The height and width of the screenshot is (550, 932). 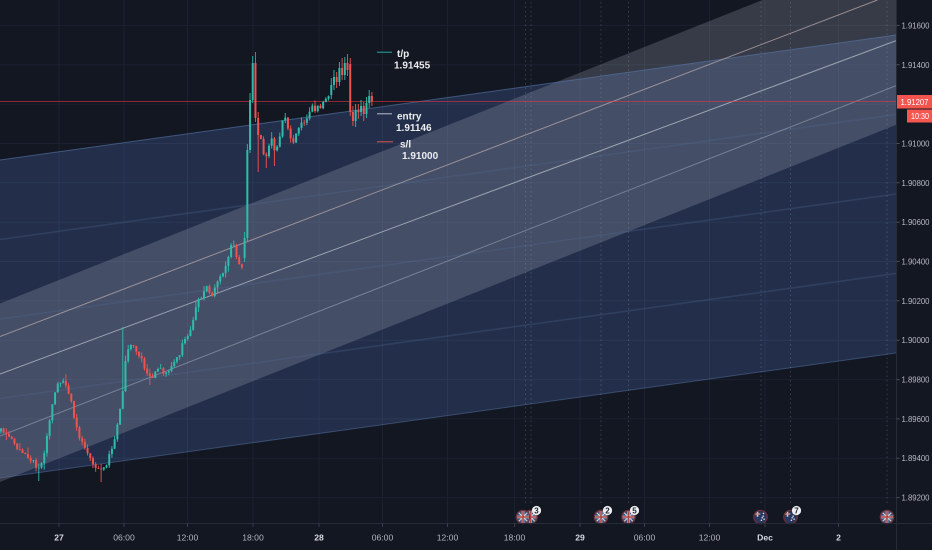 I want to click on svg-text: 1.89800, so click(x=916, y=380).